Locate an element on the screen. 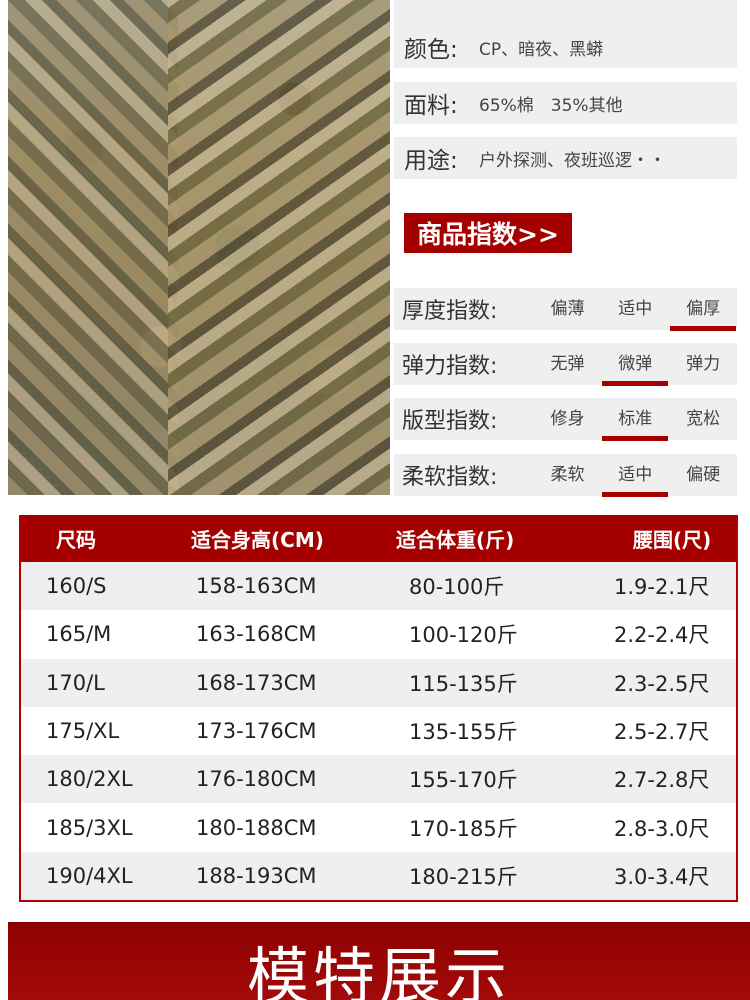 Image resolution: width=750 pixels, height=1000 pixels. table-cell: 188-193CM is located at coordinates (256, 875).